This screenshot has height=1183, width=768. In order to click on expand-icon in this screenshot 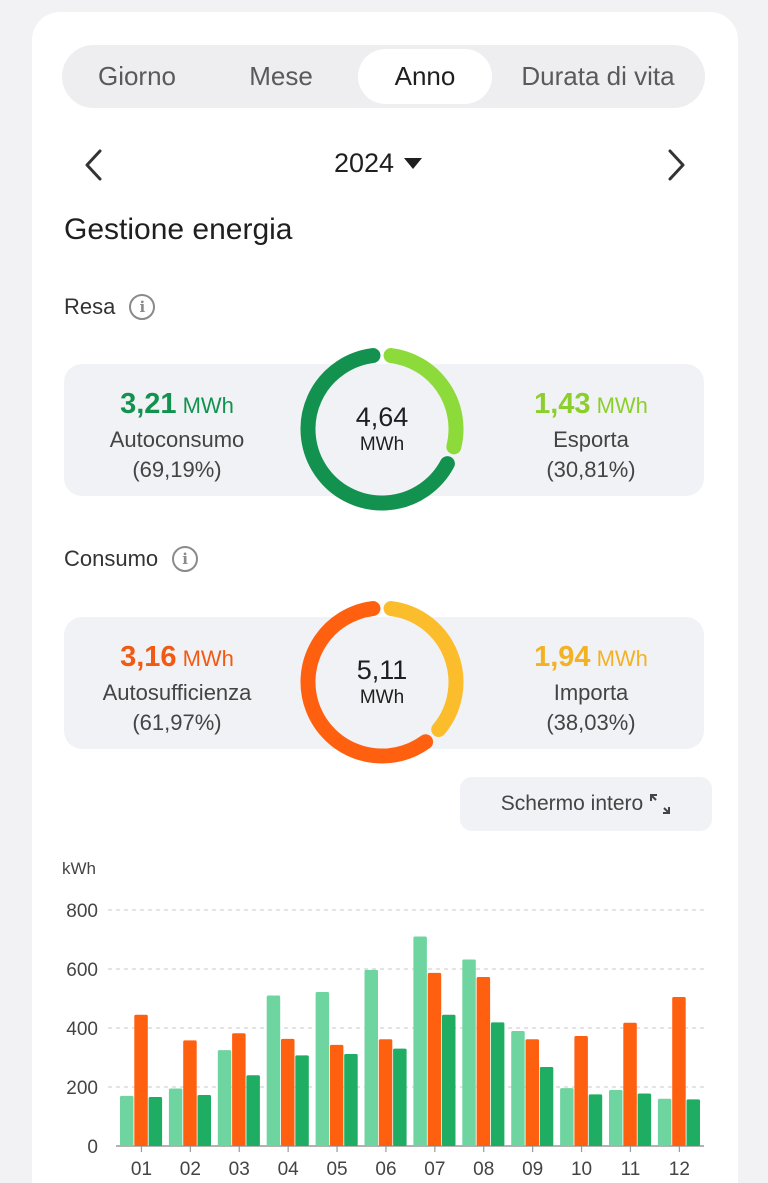, I will do `click(660, 804)`.